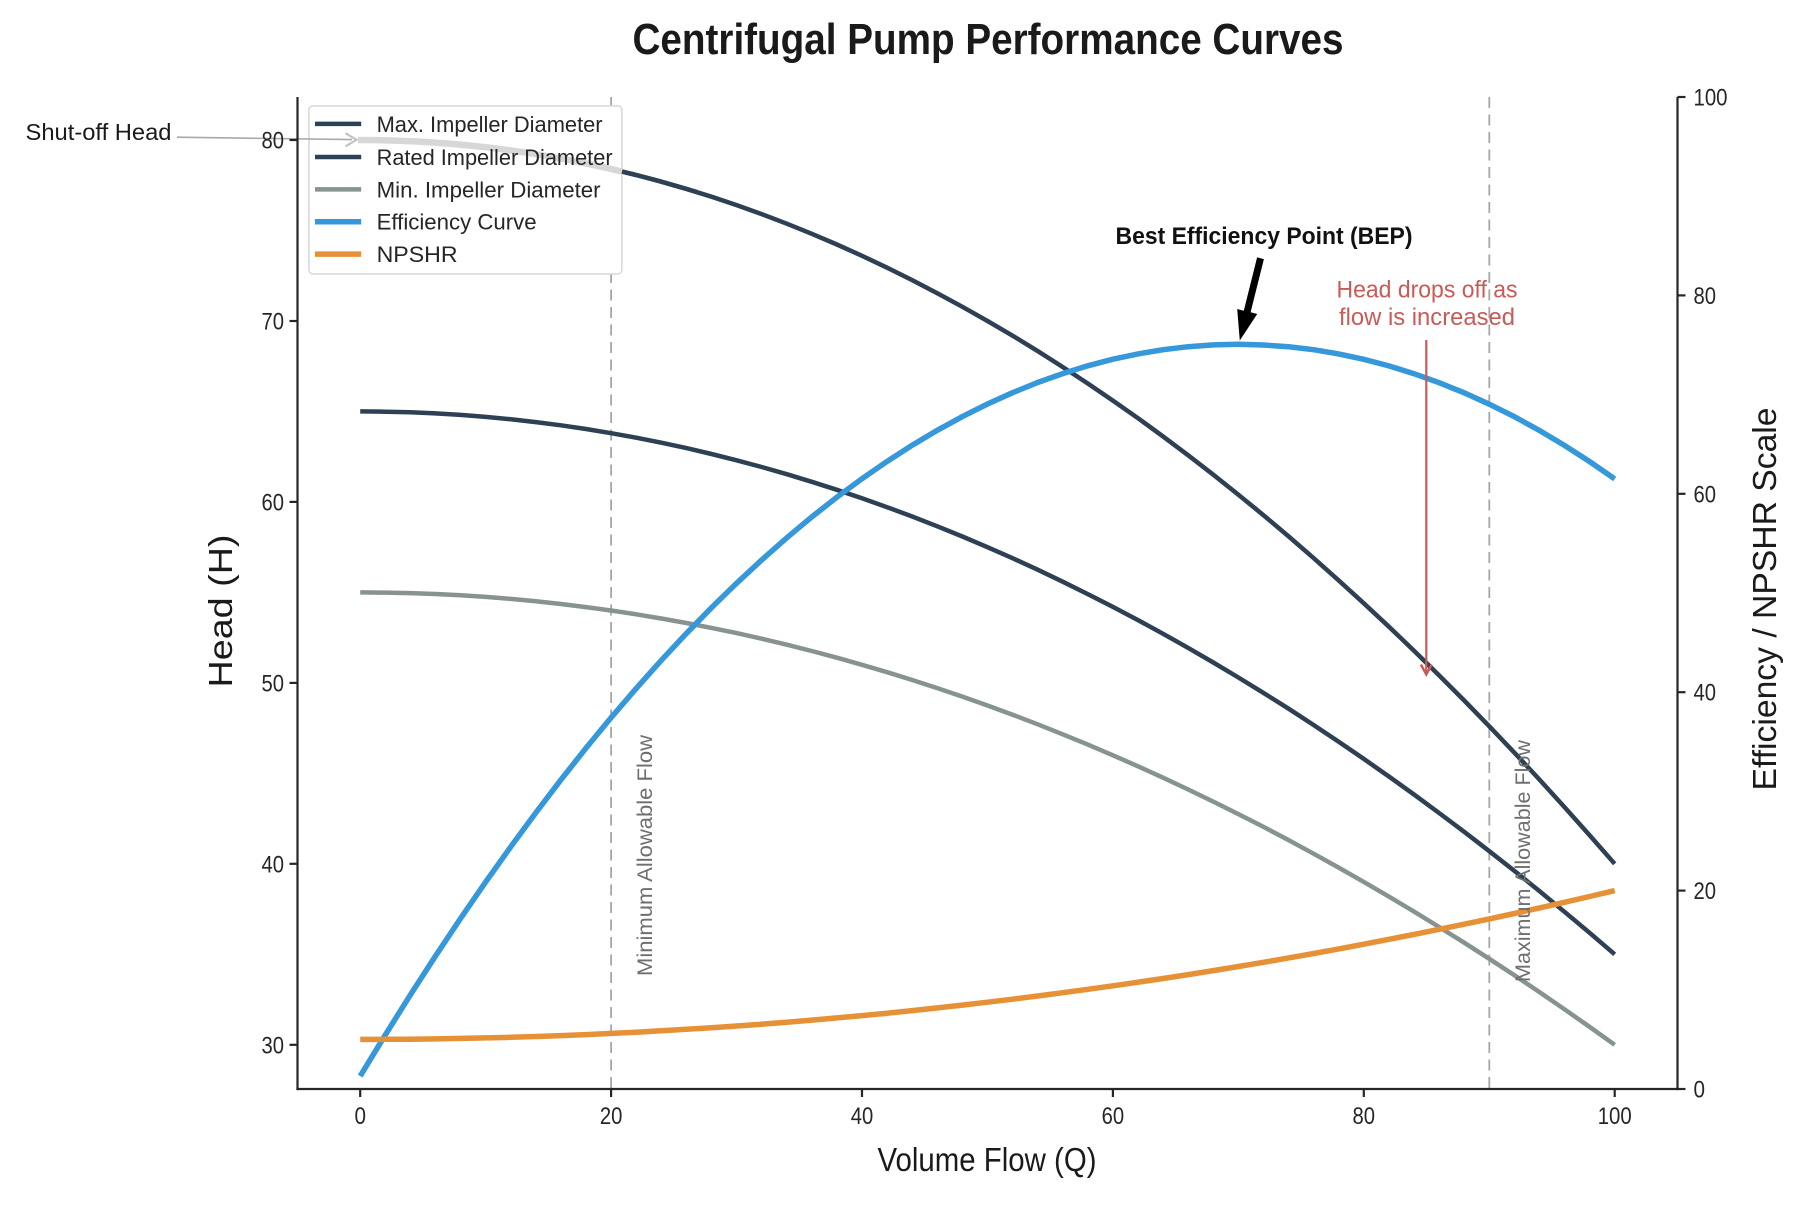 This screenshot has height=1205, width=1800. I want to click on svg-text: Head (H), so click(220, 611).